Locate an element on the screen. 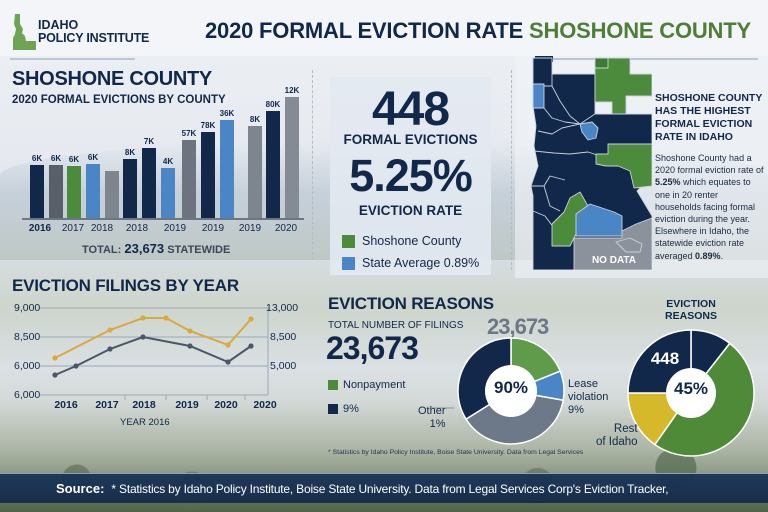  donut-charts is located at coordinates (593, 393).